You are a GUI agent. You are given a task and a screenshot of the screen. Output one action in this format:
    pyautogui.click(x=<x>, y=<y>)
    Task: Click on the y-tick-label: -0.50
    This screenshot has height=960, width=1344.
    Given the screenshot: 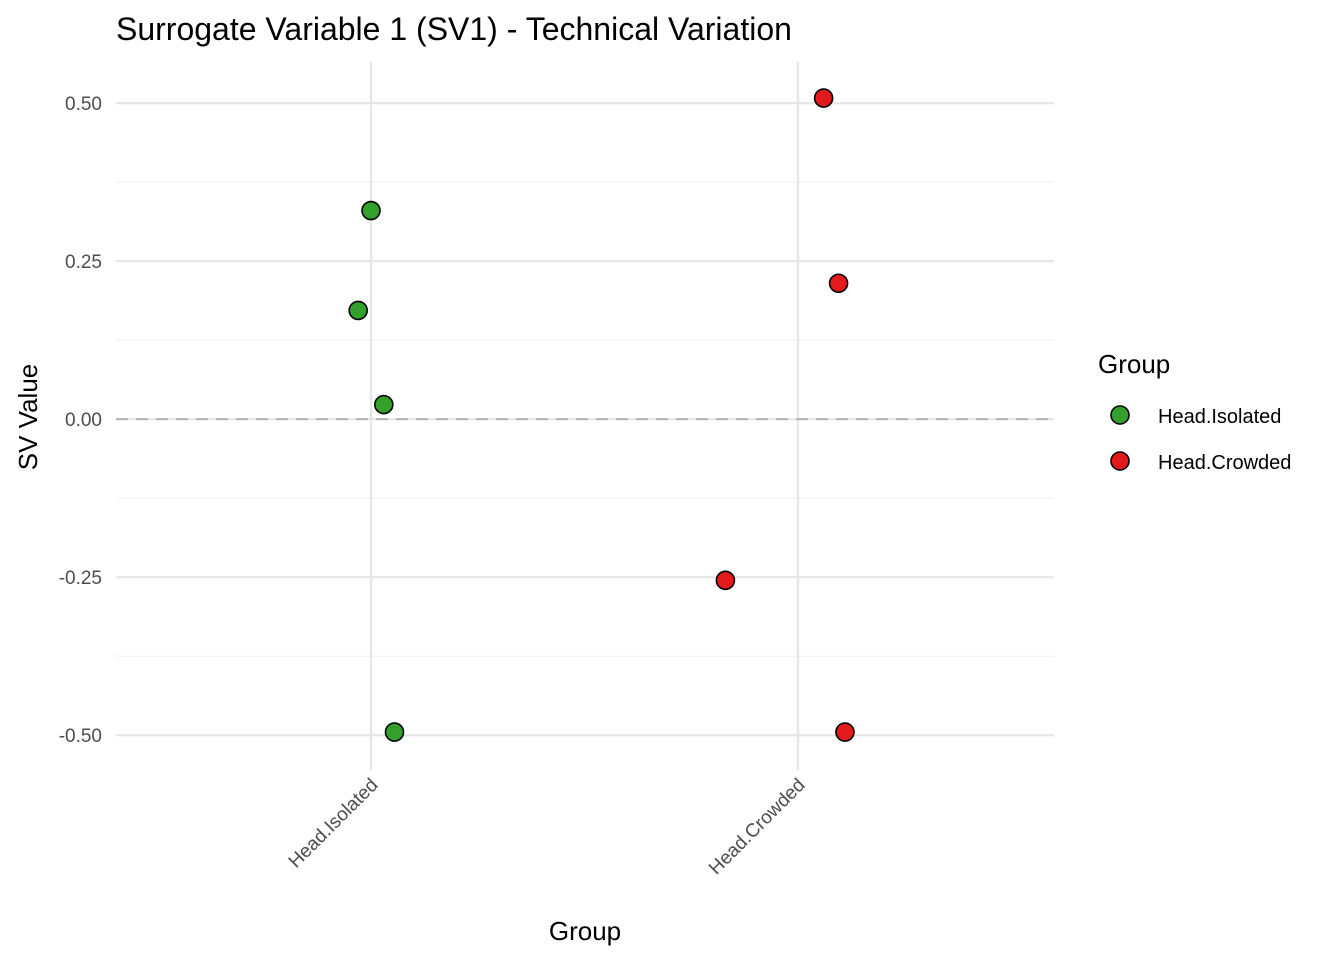 What is the action you would take?
    pyautogui.click(x=80, y=736)
    